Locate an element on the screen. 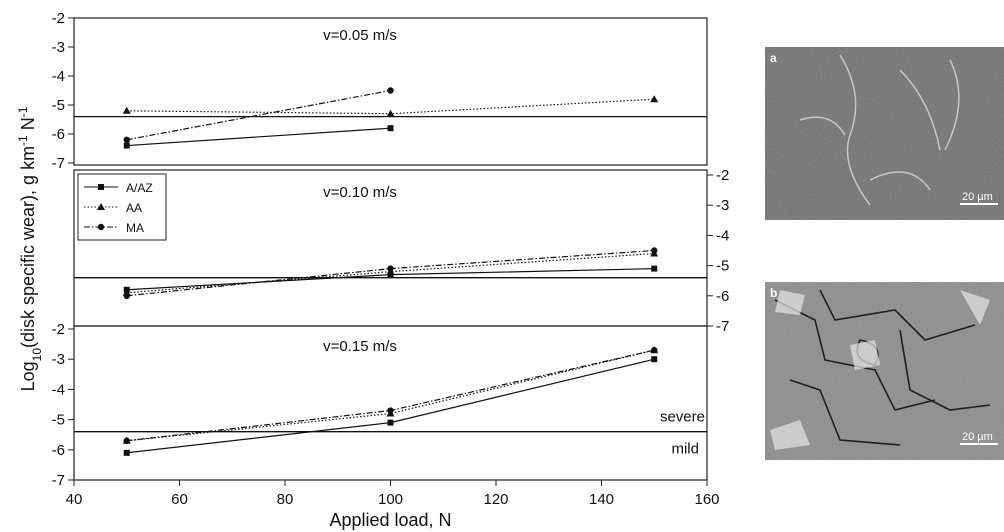 The width and height of the screenshot is (1004, 532). annotation: severe is located at coordinates (682, 417).